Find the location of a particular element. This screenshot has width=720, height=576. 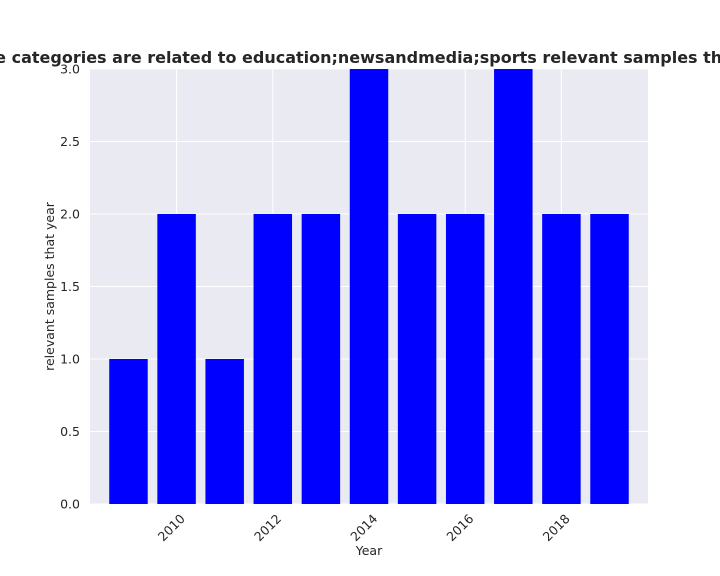

y-tick-label: 2.0 is located at coordinates (70, 214).